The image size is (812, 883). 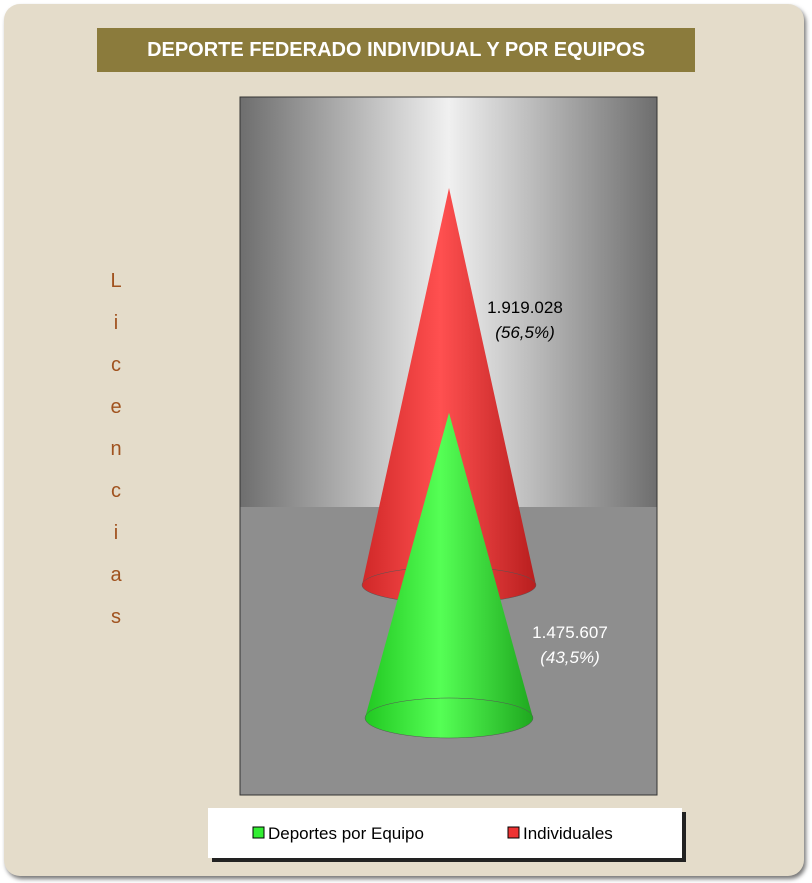 What do you see at coordinates (116, 459) in the screenshot?
I see `y-axis-label: Licencias` at bounding box center [116, 459].